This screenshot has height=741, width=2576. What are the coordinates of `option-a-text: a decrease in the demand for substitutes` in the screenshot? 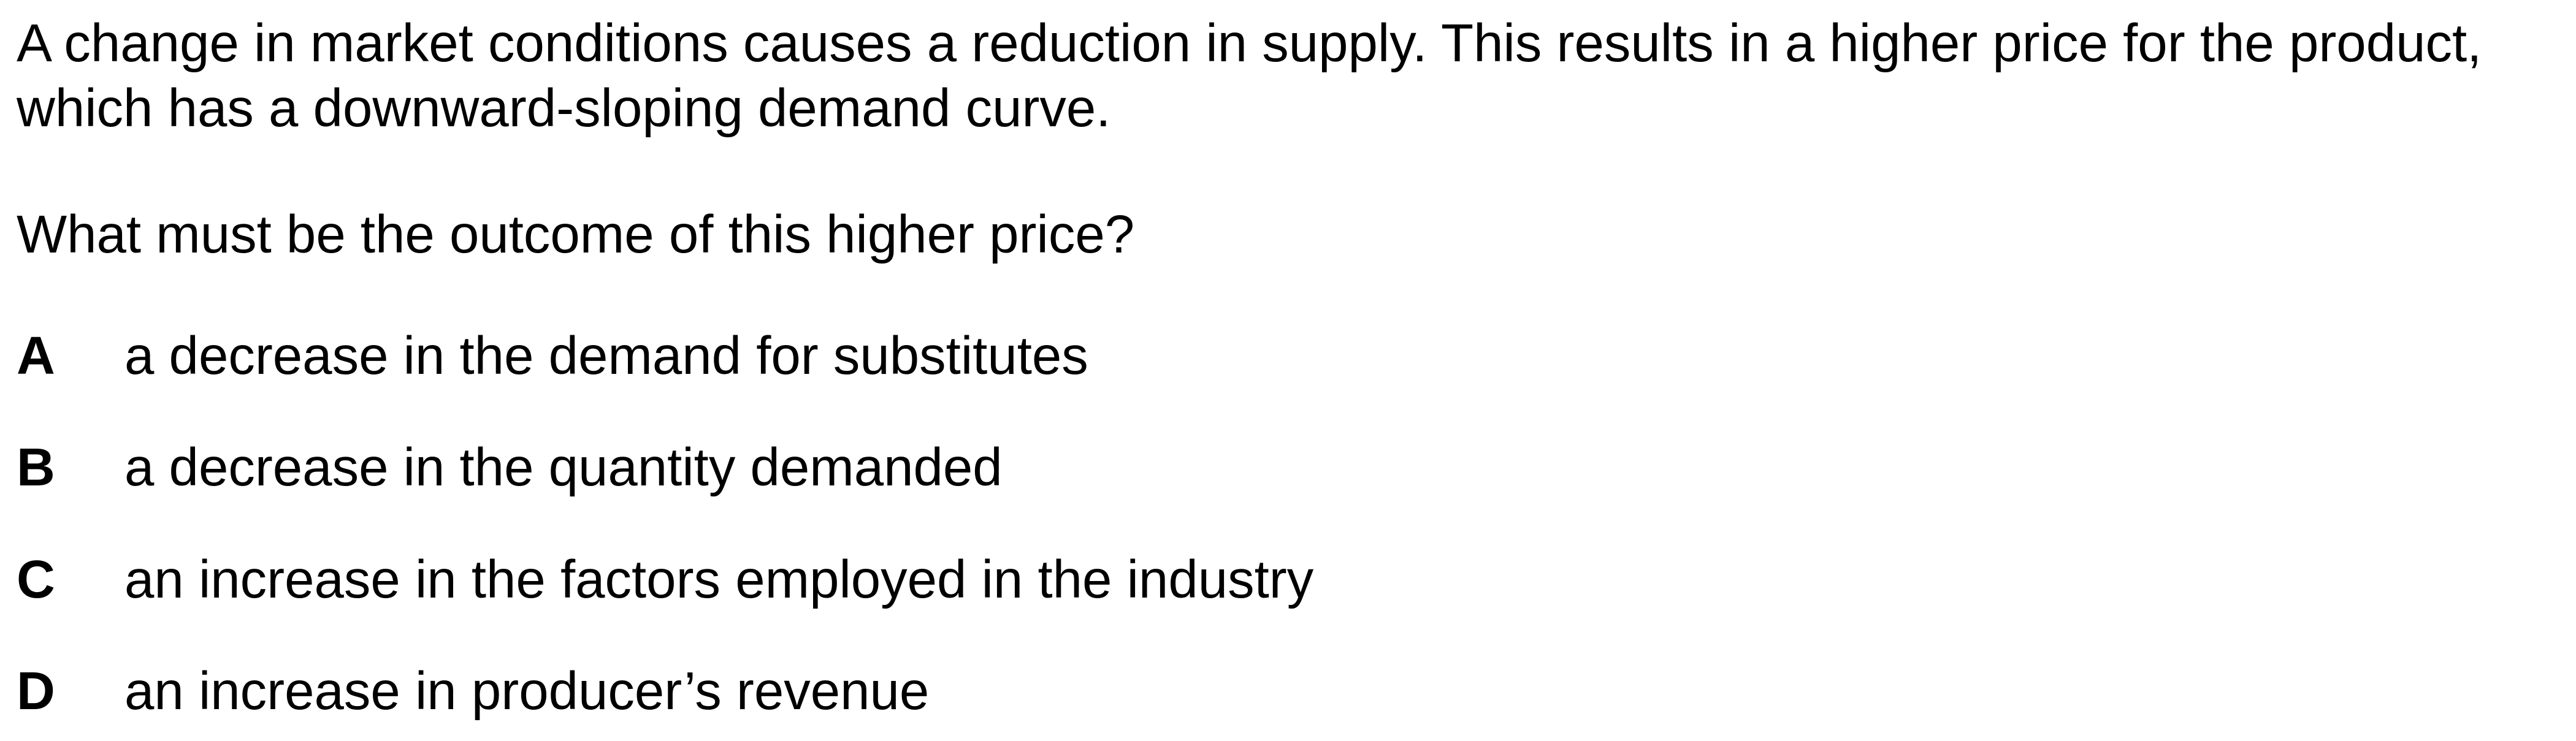 It's located at (606, 356).